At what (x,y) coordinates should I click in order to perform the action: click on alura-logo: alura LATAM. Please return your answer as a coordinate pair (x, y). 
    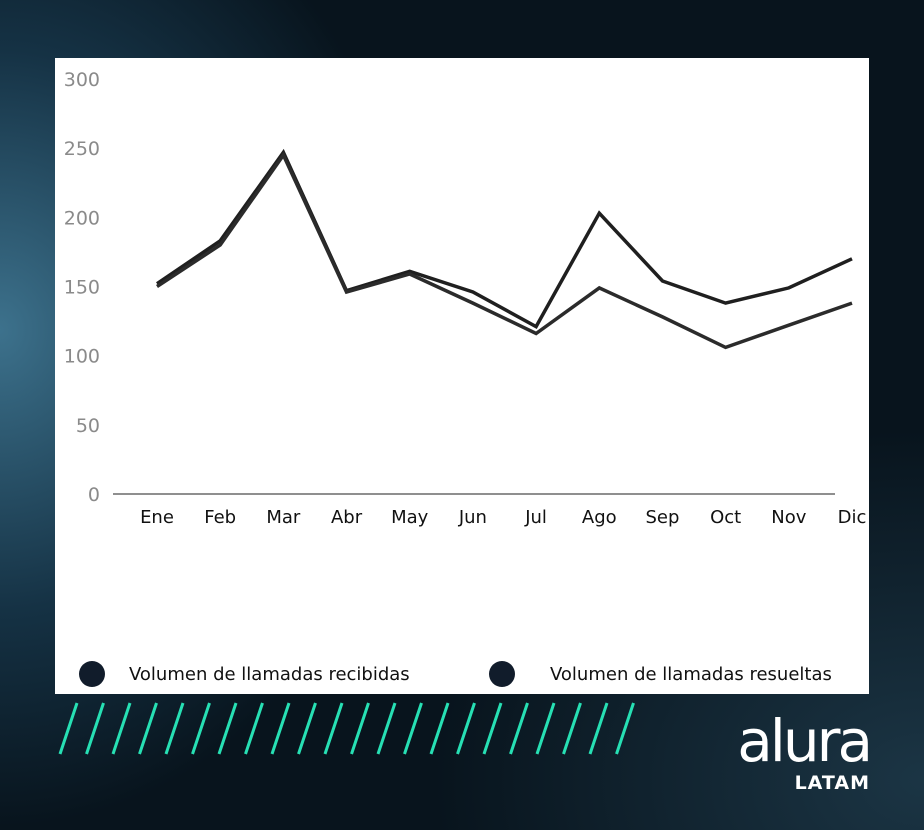
    Looking at the image, I should click on (805, 750).